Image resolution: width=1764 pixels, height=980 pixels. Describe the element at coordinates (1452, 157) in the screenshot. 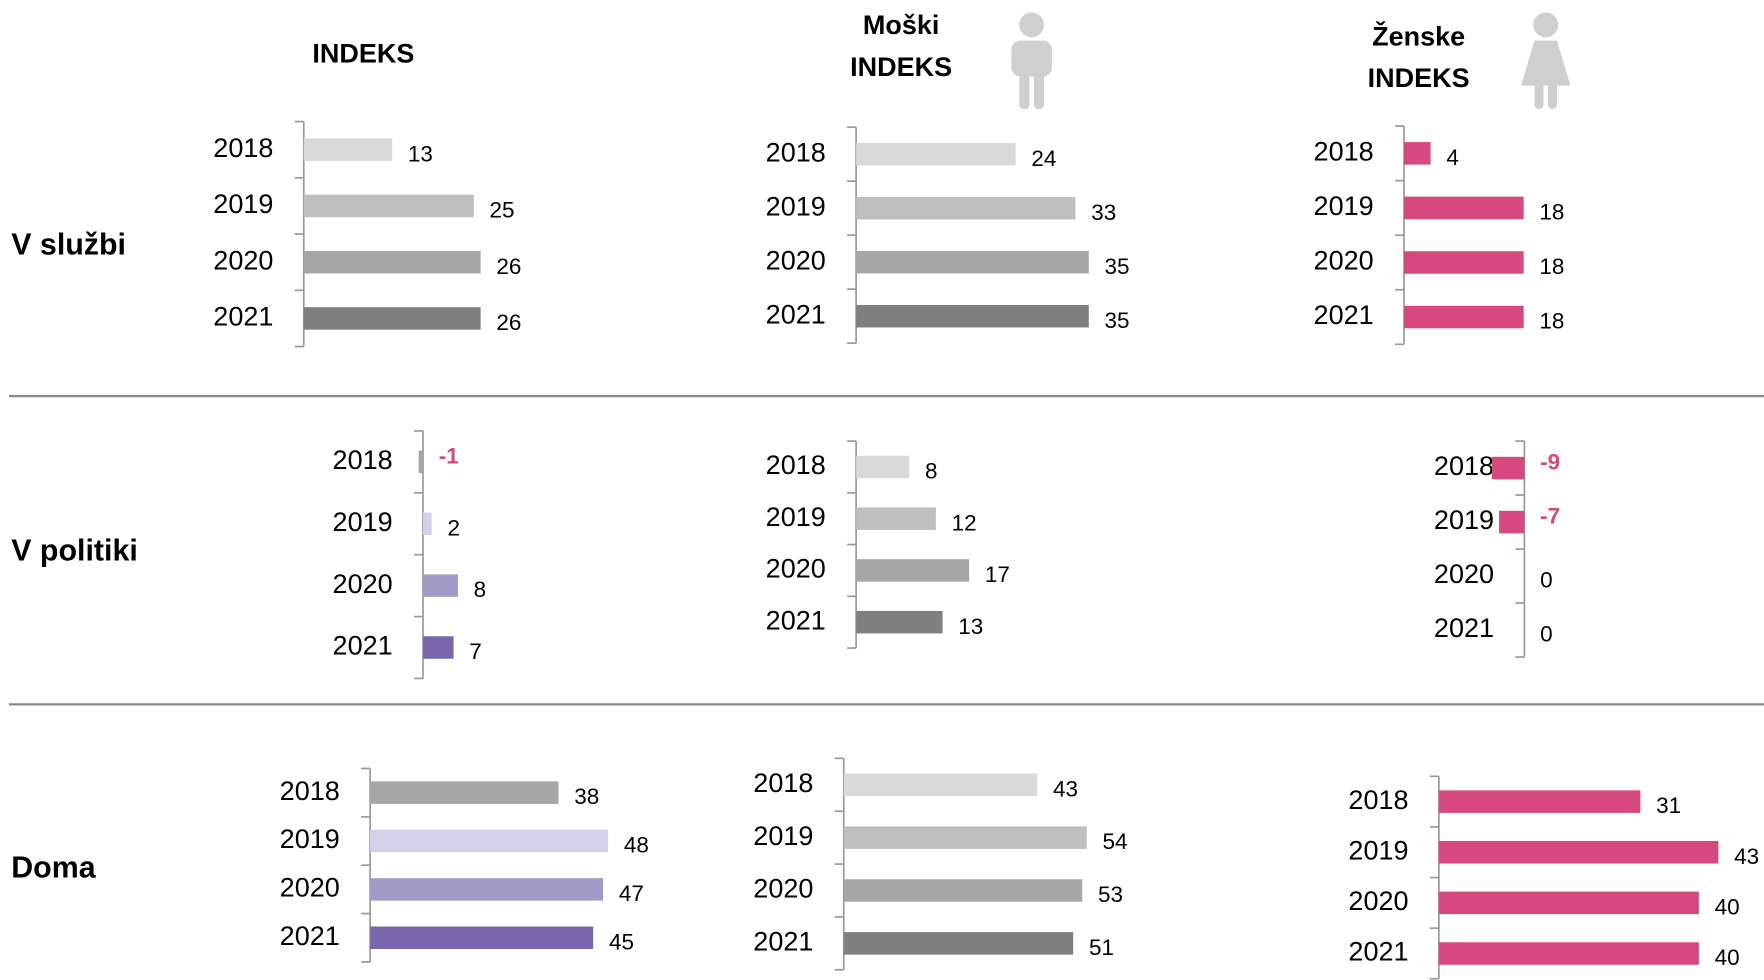

I see `value-label: 4` at that location.